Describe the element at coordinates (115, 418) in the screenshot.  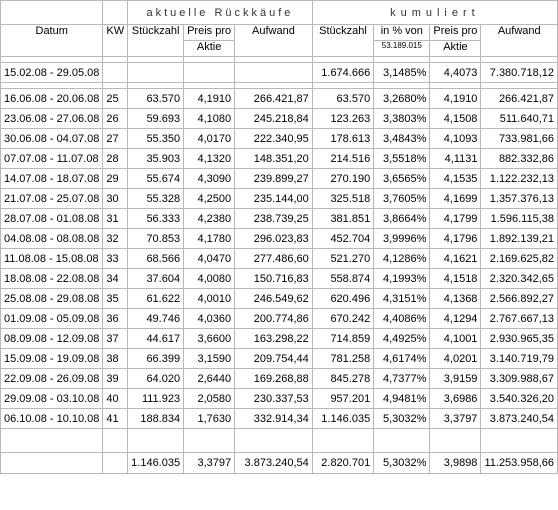
I see `row-kw: 41` at that location.